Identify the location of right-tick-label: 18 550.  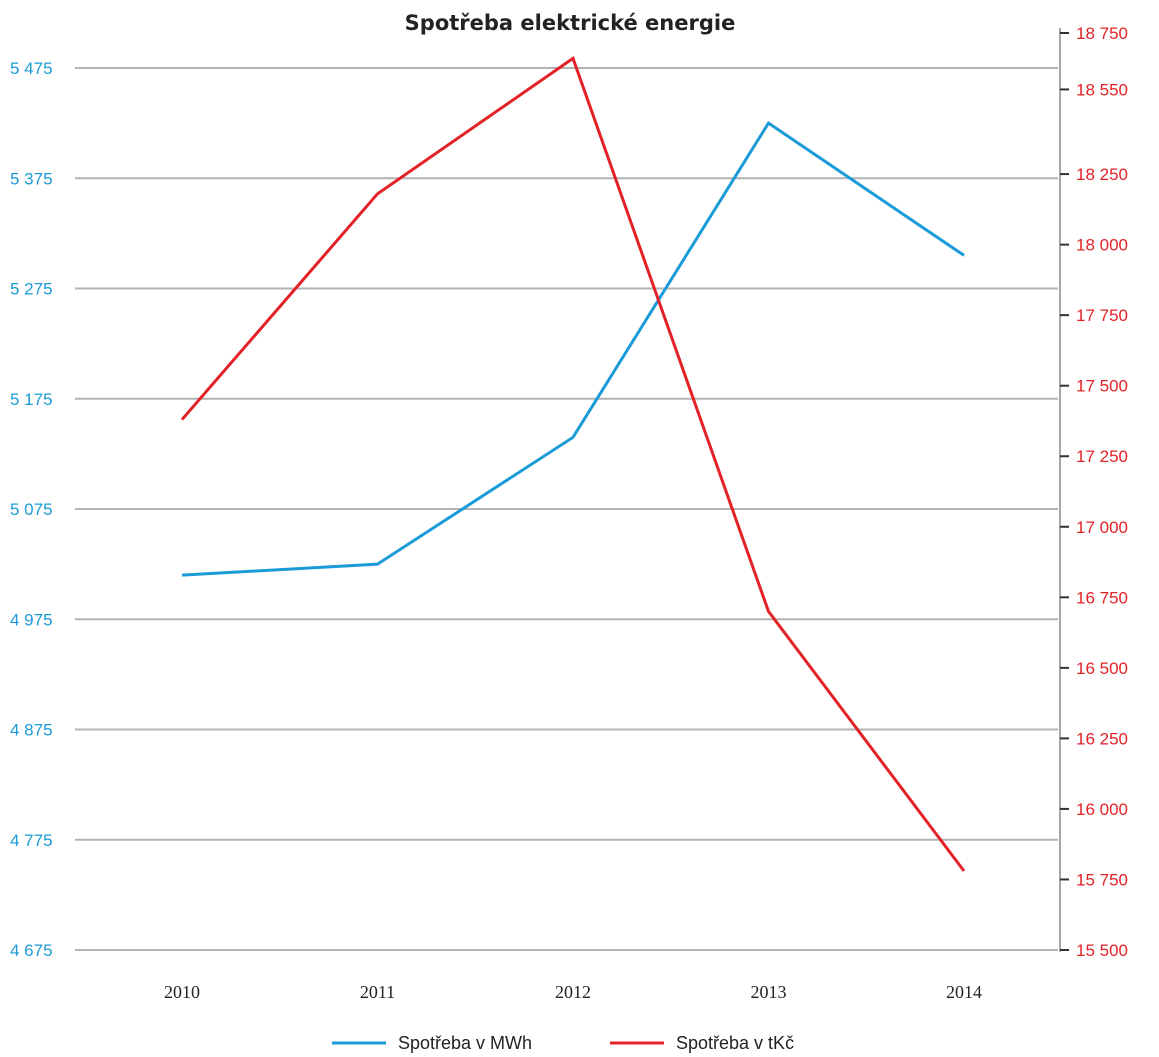
(1102, 89).